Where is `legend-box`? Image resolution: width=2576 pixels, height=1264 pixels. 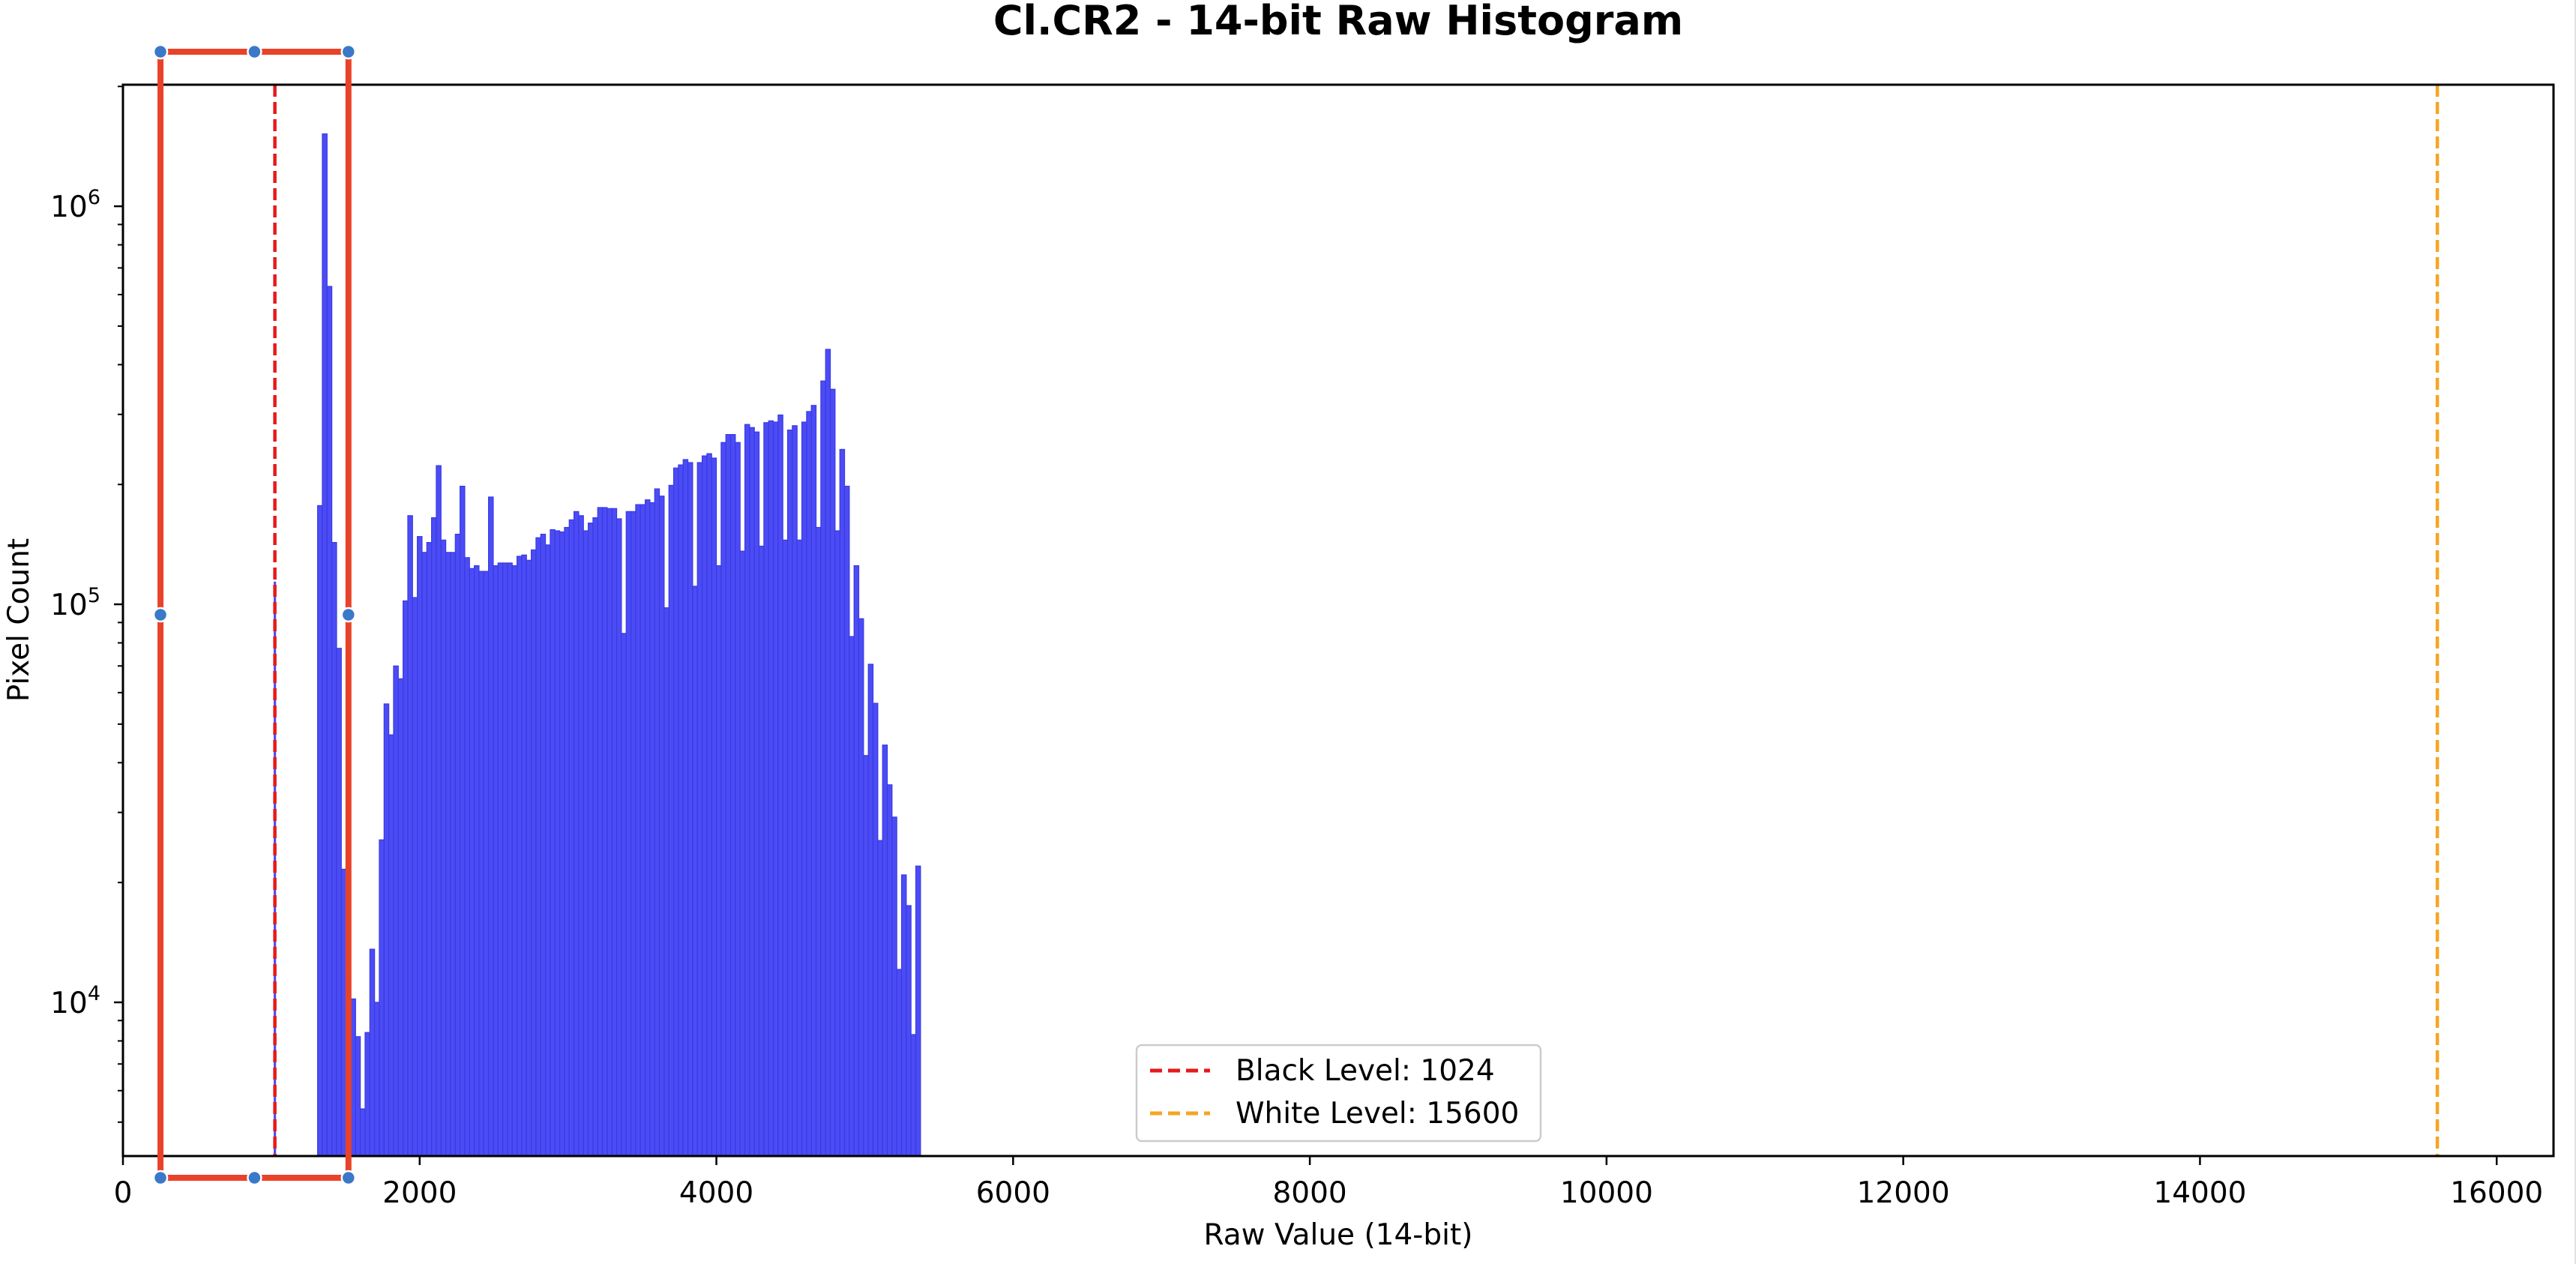 legend-box is located at coordinates (1338, 1093).